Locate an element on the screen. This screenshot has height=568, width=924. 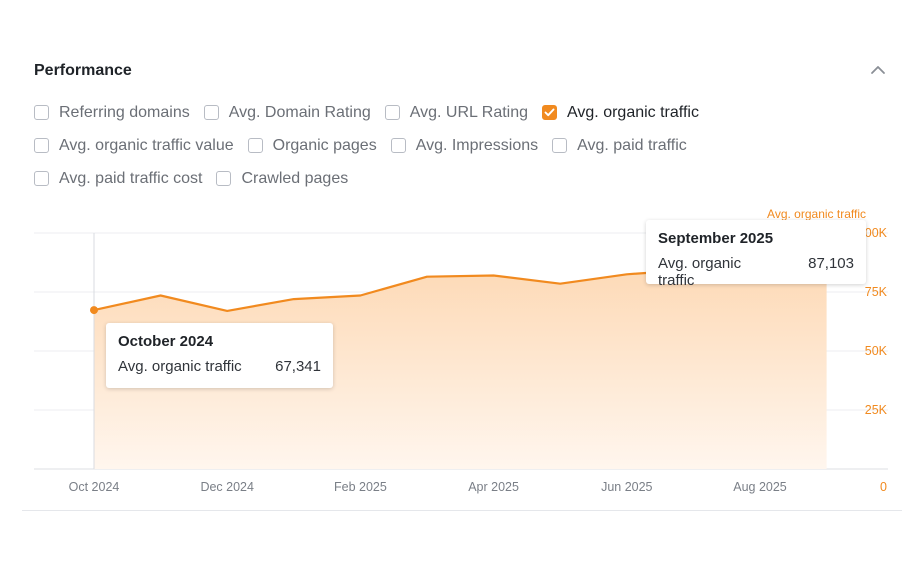
filter-option: Referring domains is located at coordinates (112, 113).